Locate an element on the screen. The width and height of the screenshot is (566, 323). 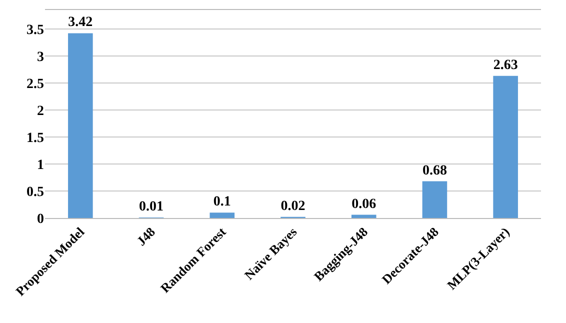
x-tick-label: J48 is located at coordinates (146, 236).